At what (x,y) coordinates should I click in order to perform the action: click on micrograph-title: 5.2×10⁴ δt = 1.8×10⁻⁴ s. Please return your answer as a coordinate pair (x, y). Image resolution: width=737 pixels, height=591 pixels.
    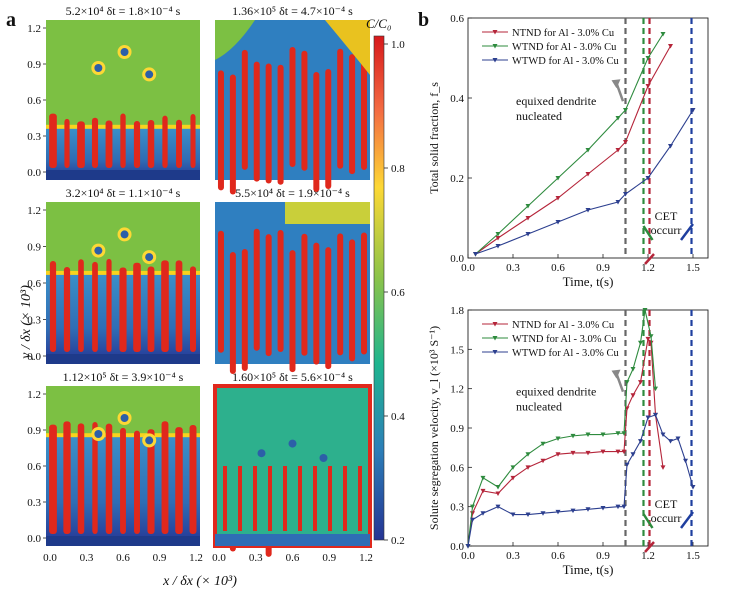
    Looking at the image, I should click on (123, 11).